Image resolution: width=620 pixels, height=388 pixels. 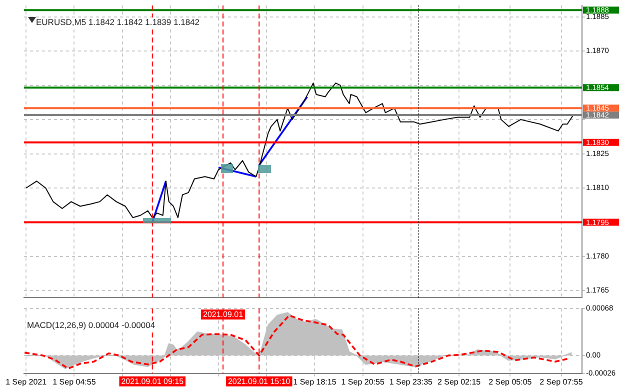 I want to click on x-tick-label: 1 Sep 18:15, so click(x=315, y=381).